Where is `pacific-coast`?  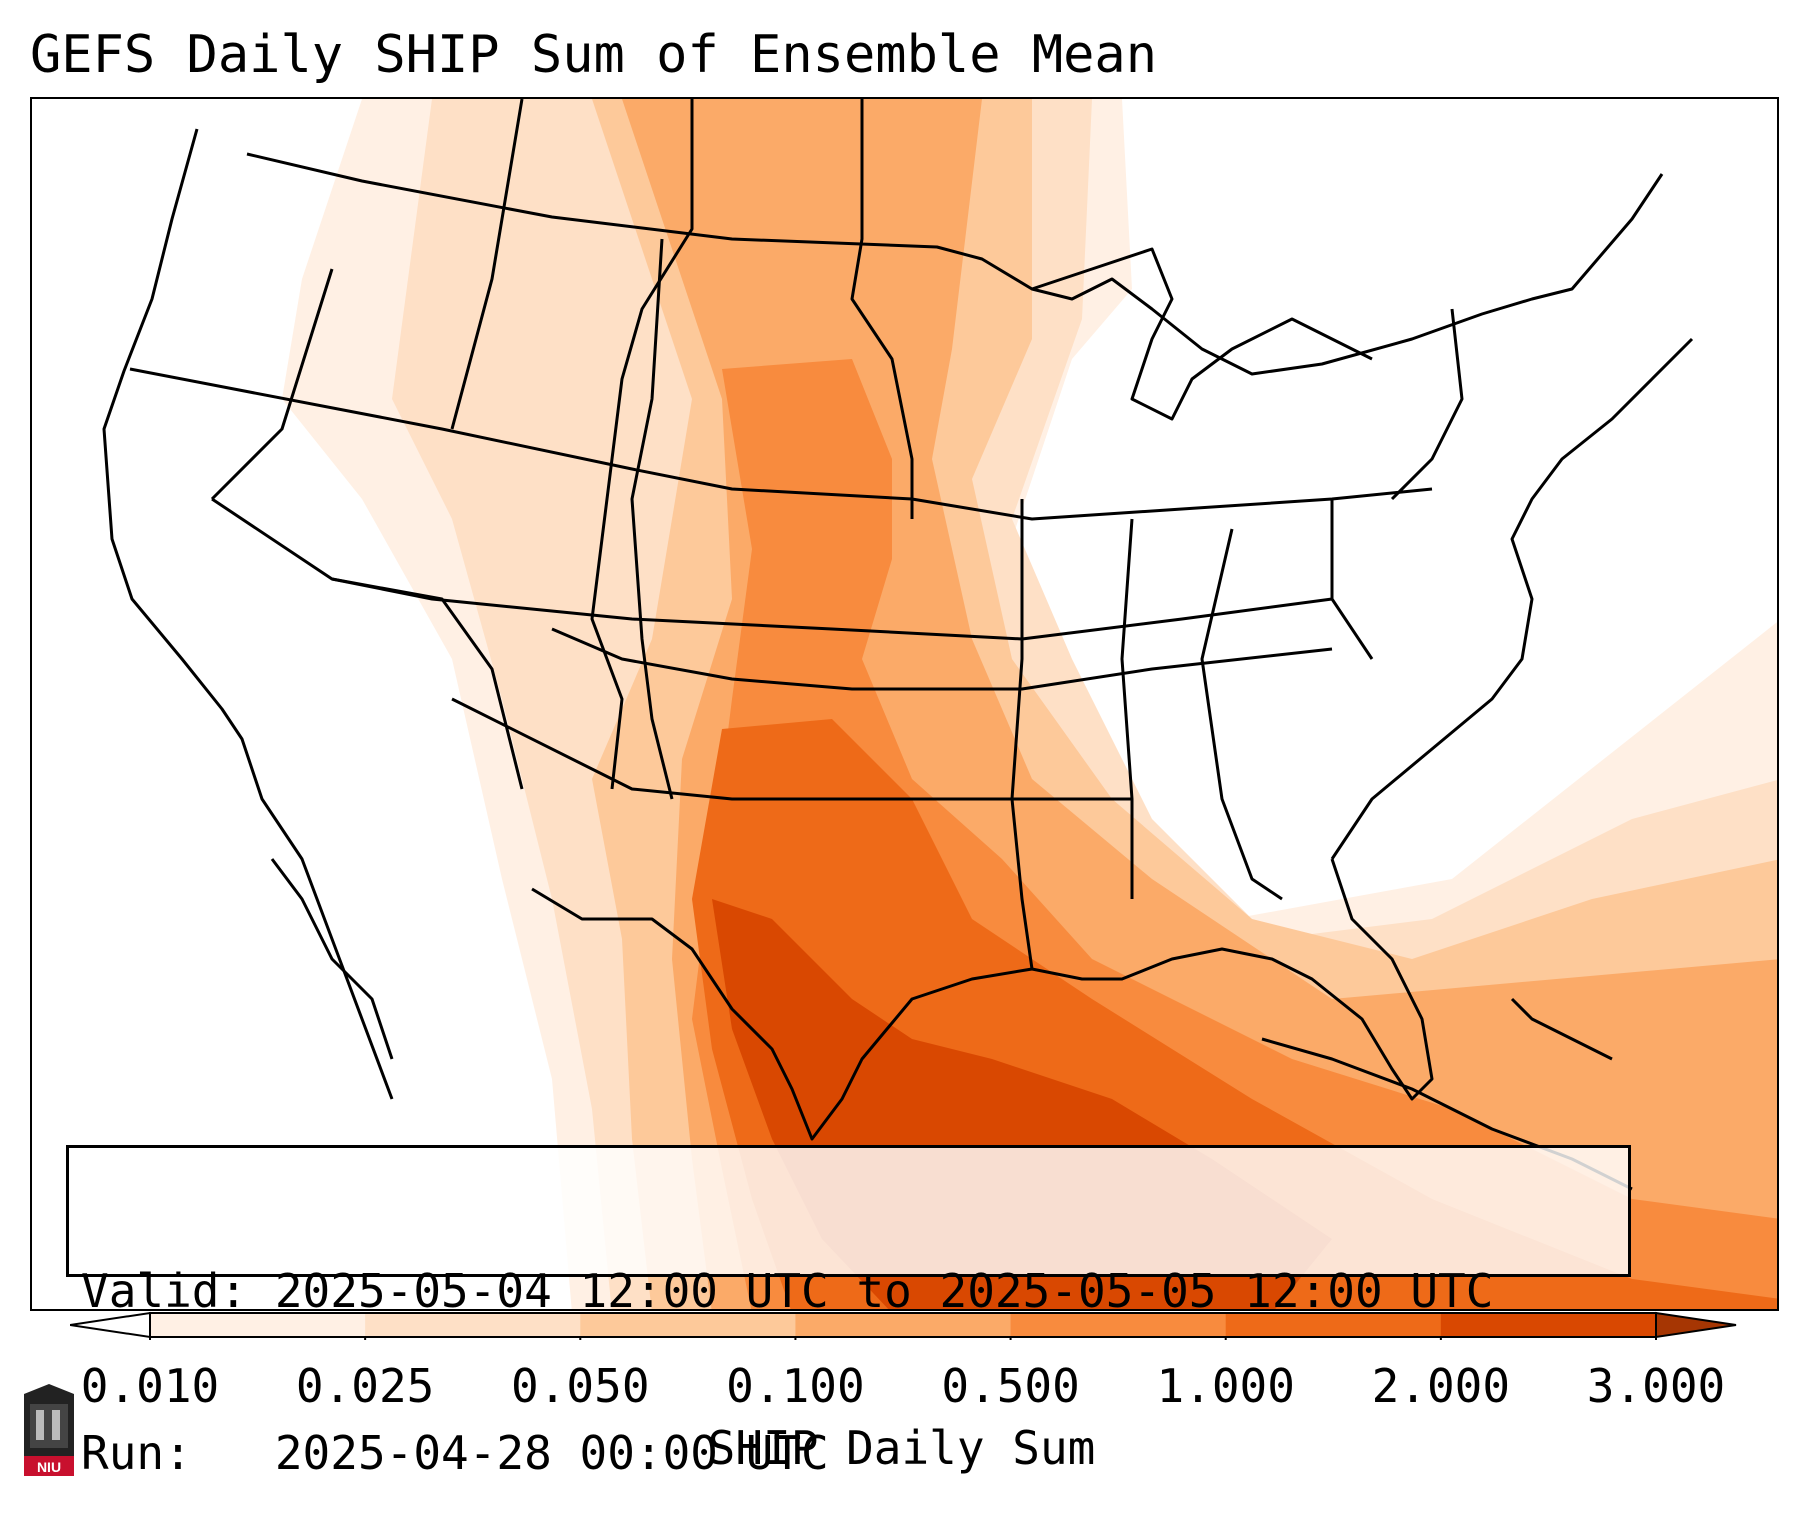
pacific-coast is located at coordinates (248, 614).